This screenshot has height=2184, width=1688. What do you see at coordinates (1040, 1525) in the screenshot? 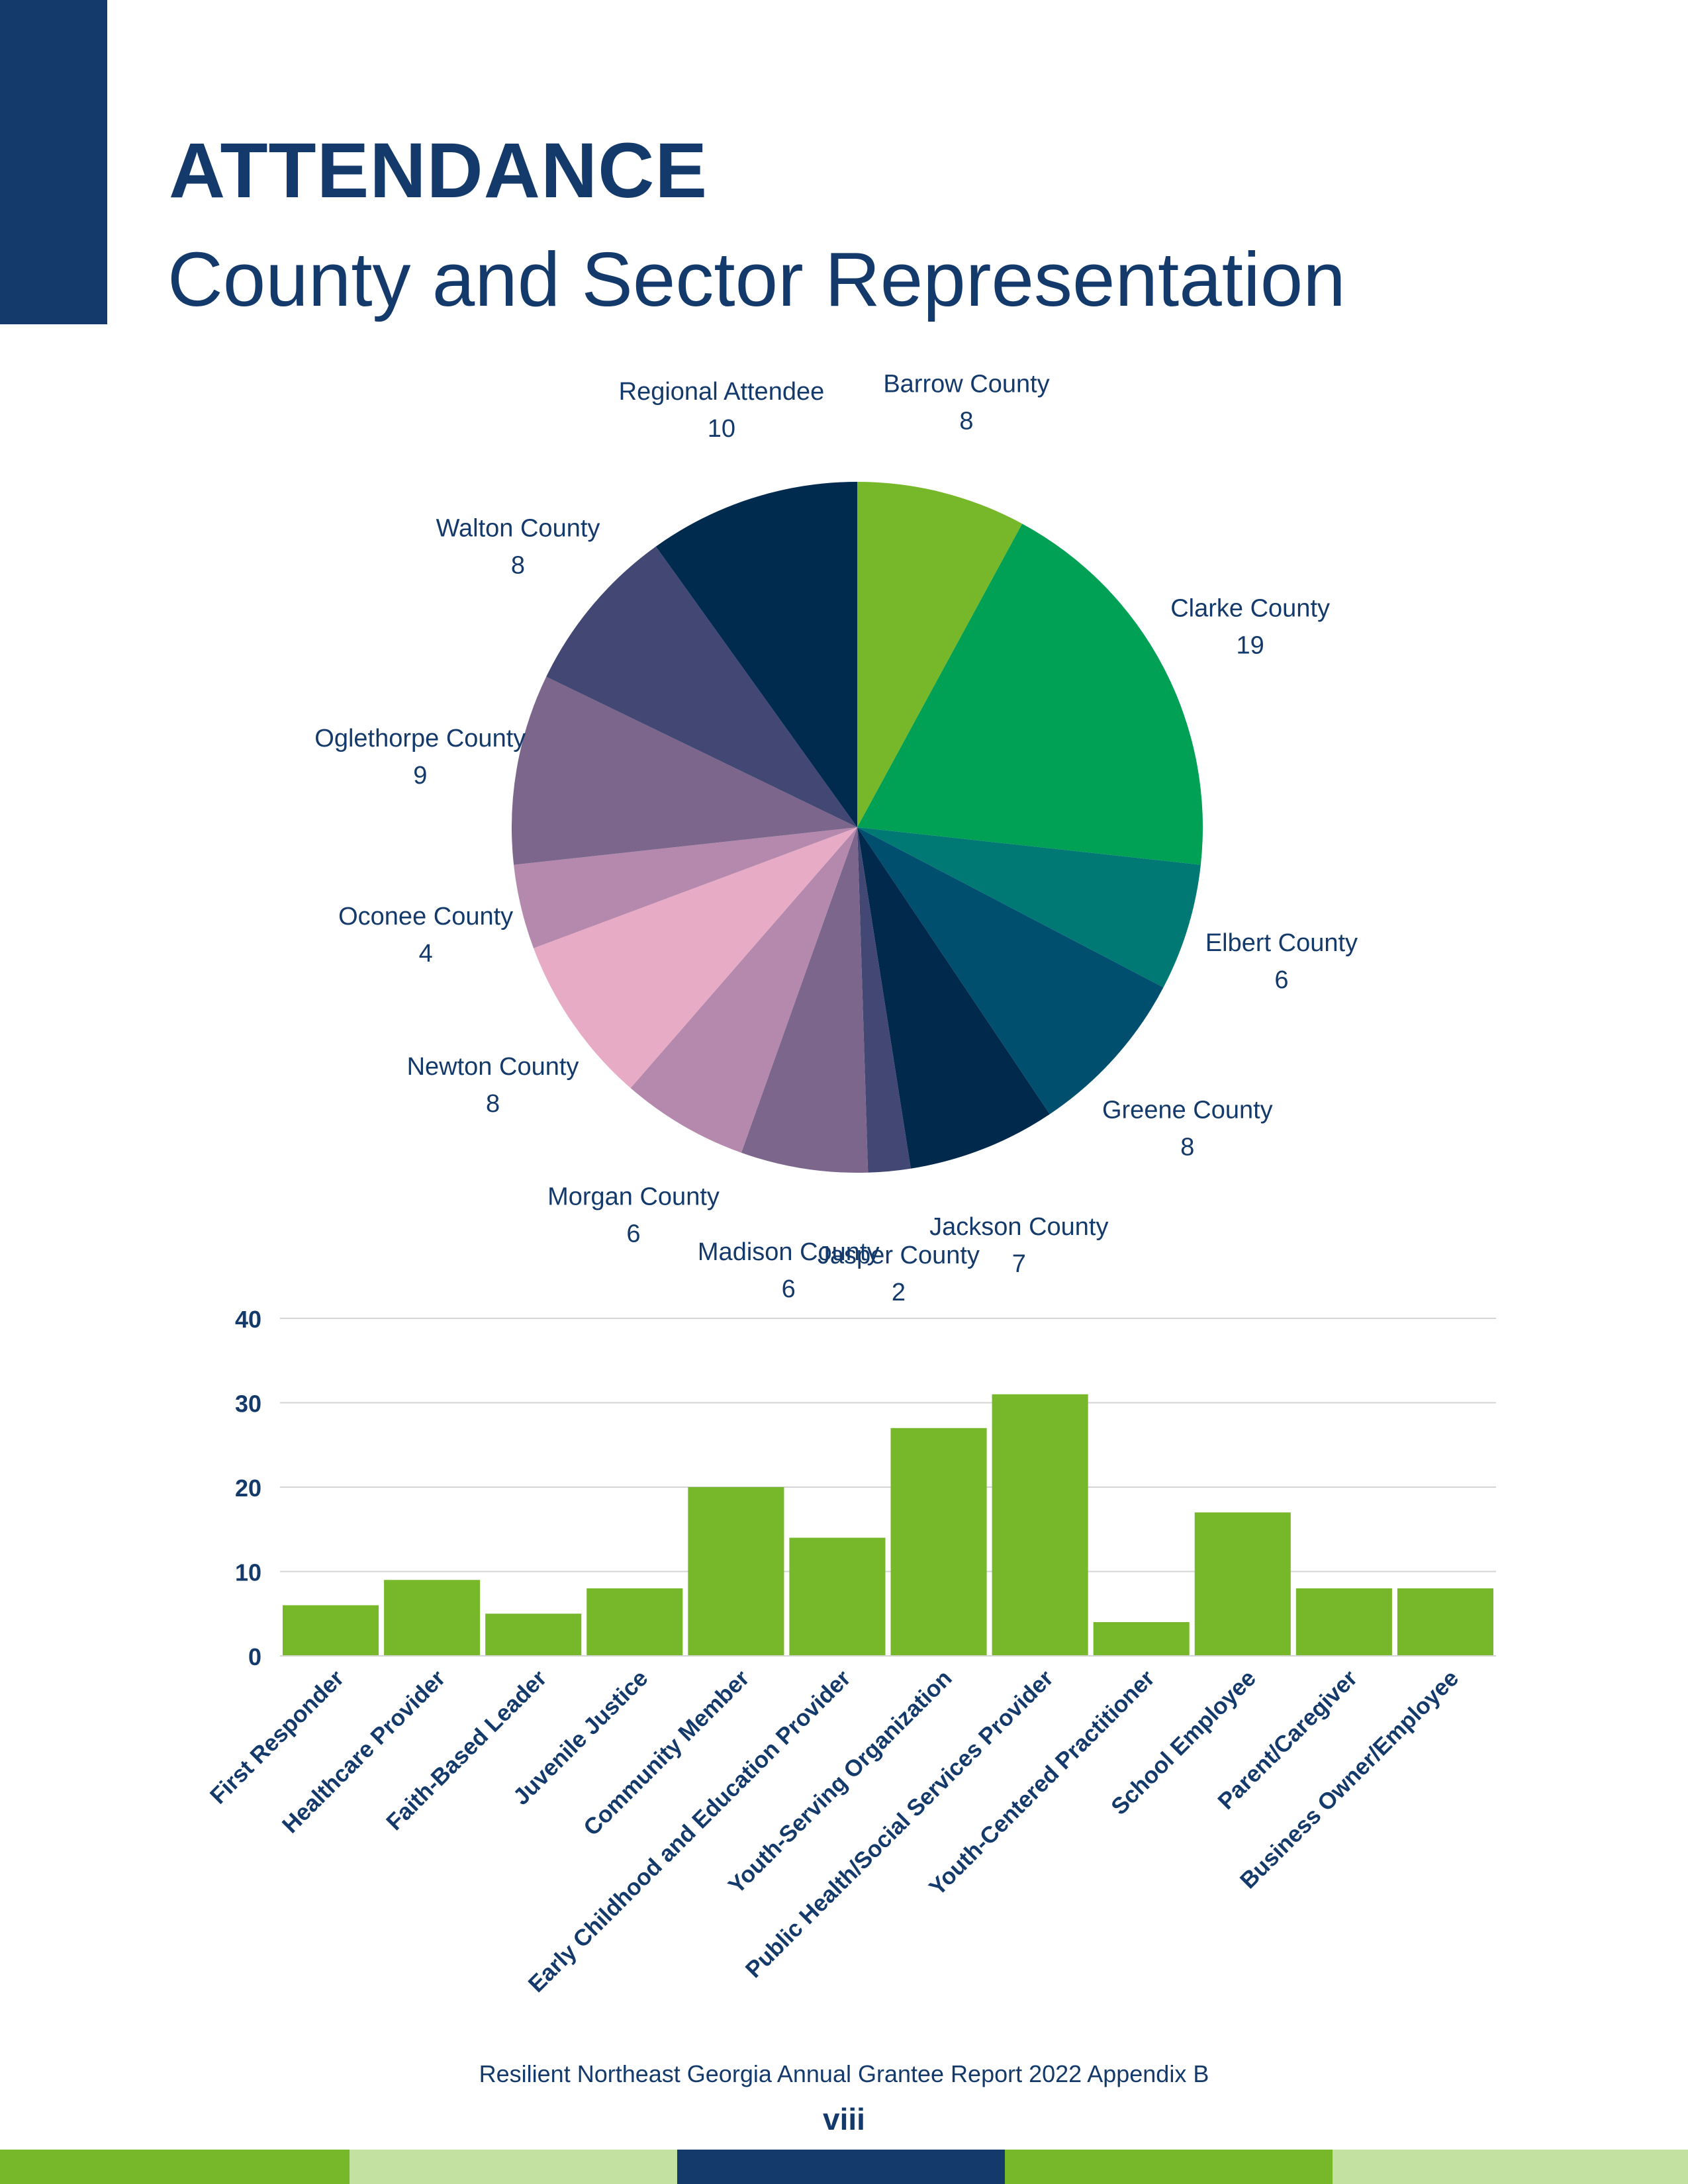
I see `bar-public-health-social-services-provider` at bounding box center [1040, 1525].